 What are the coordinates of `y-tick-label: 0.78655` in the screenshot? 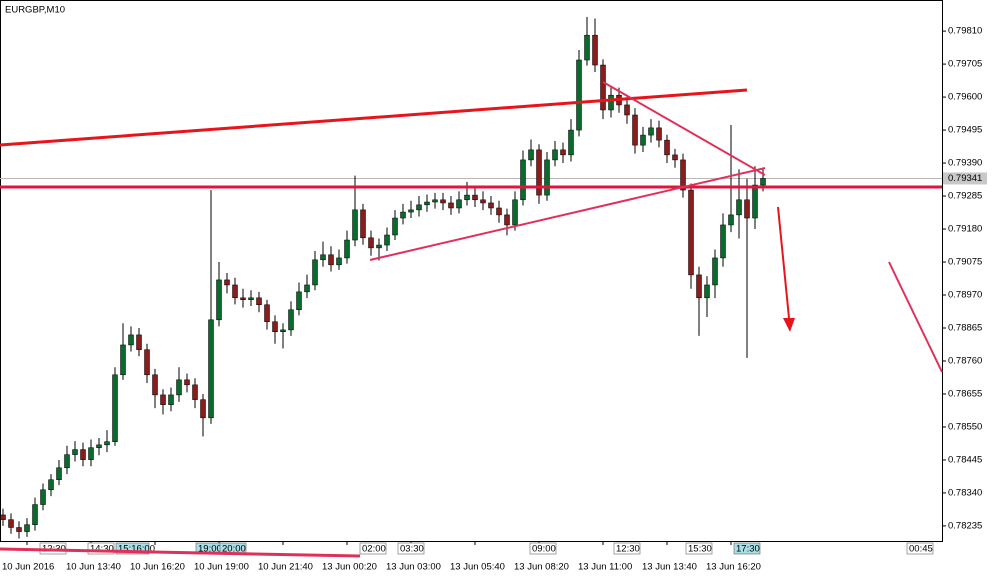 It's located at (965, 393).